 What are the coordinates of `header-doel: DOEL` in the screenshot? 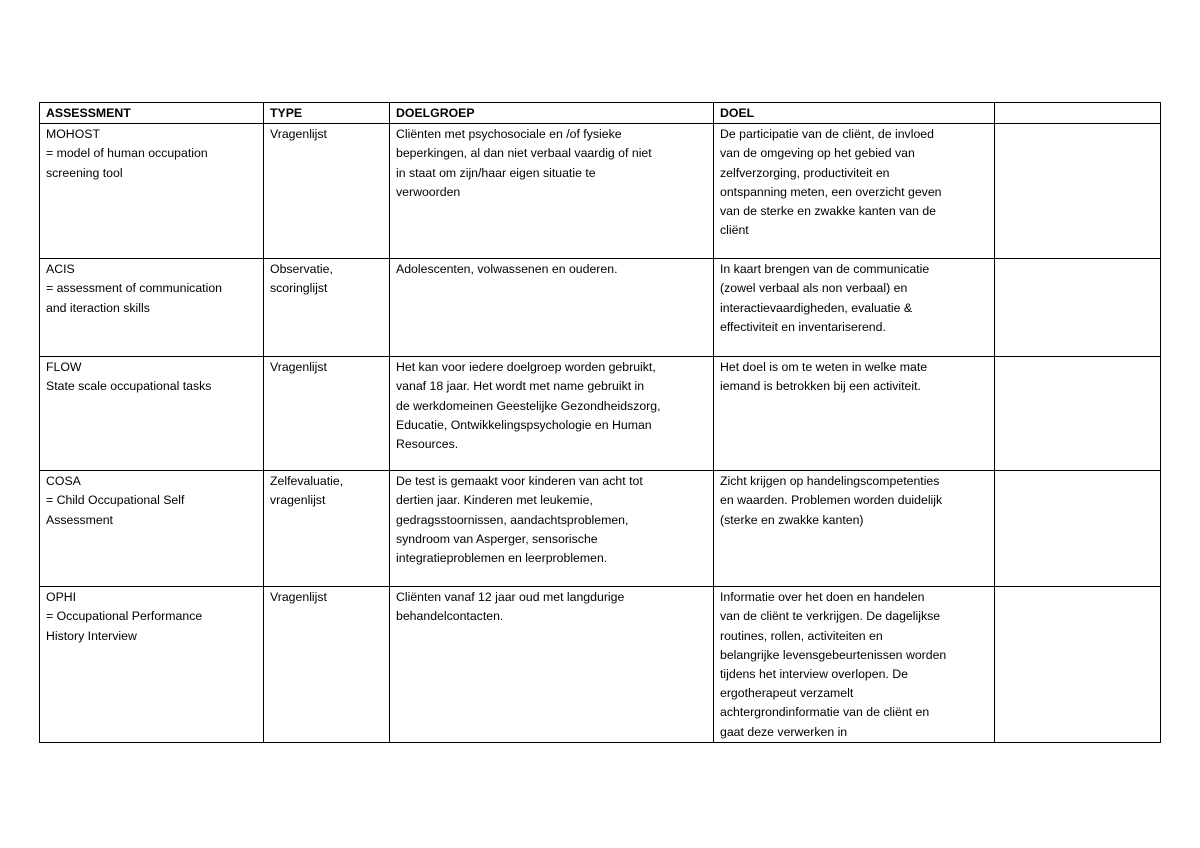 It's located at (854, 113).